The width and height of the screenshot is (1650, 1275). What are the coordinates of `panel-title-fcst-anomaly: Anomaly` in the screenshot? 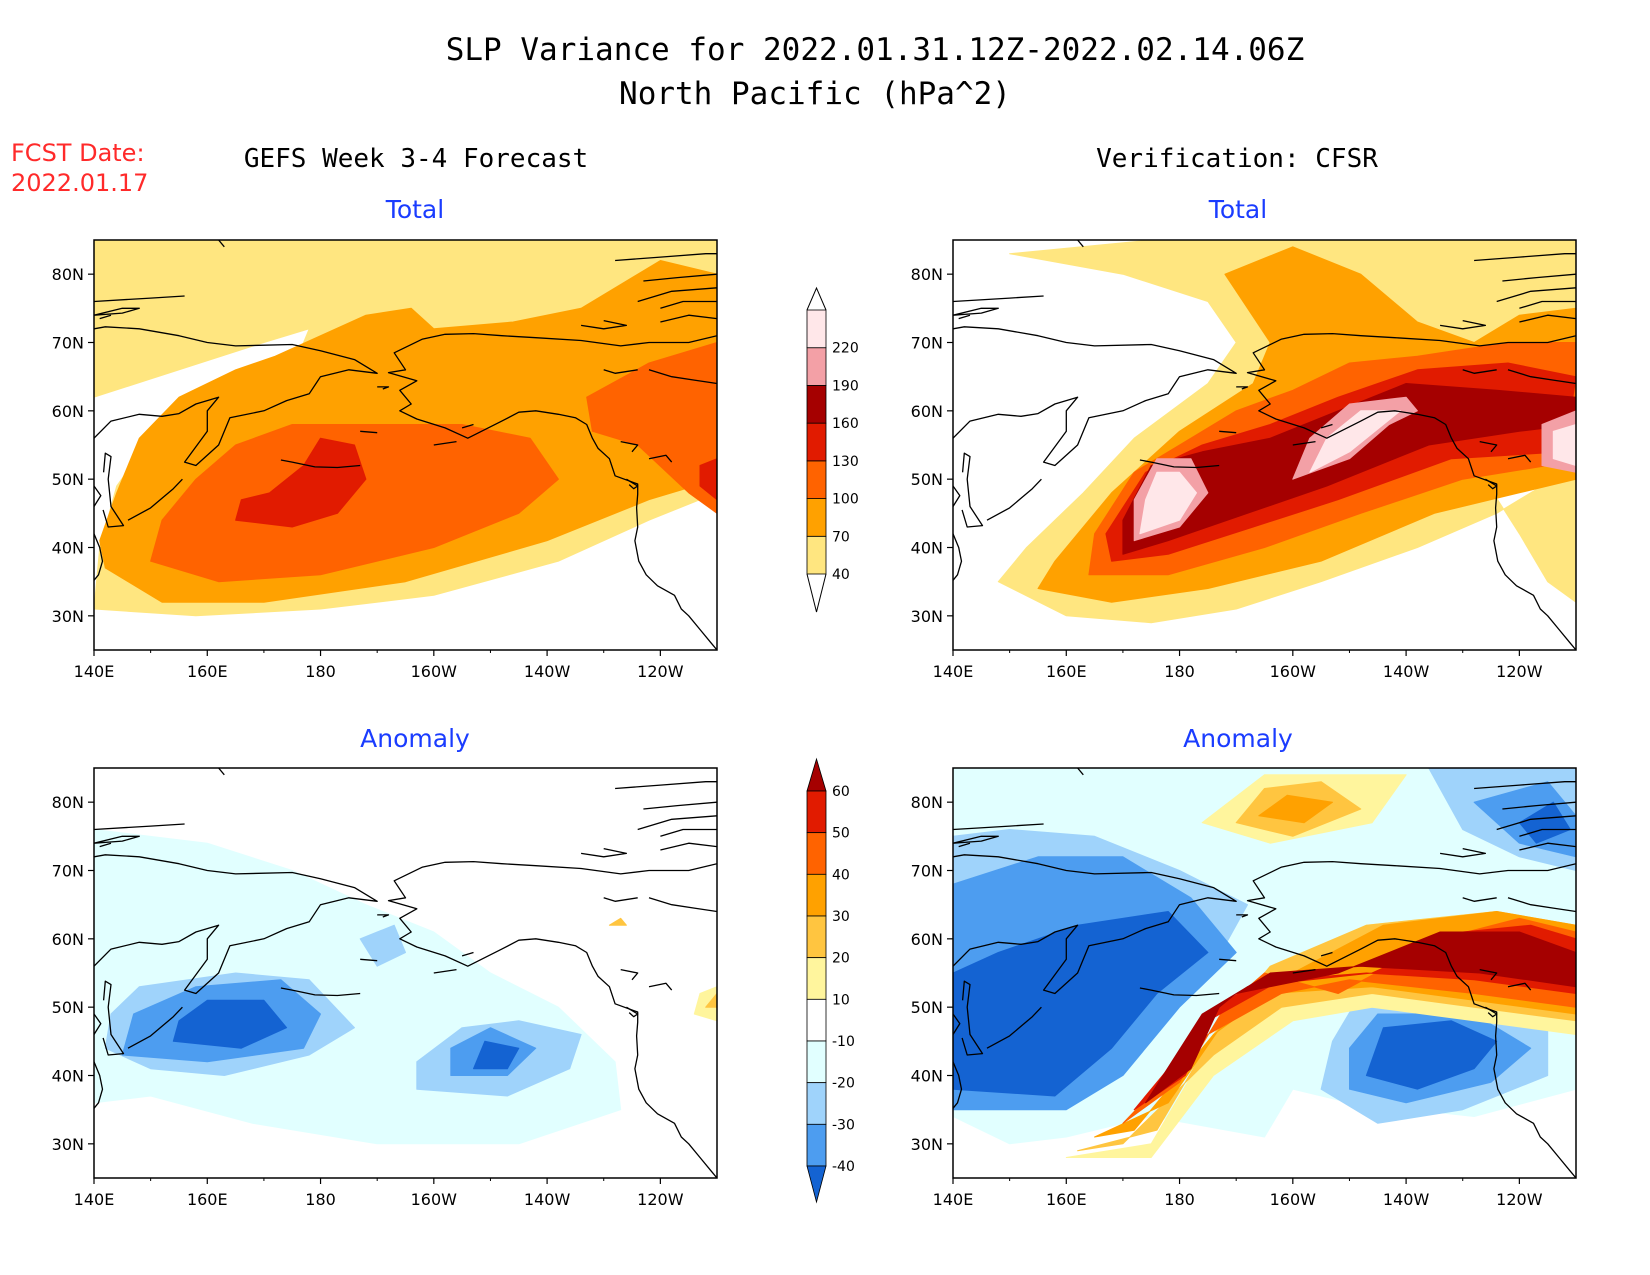 It's located at (415, 738).